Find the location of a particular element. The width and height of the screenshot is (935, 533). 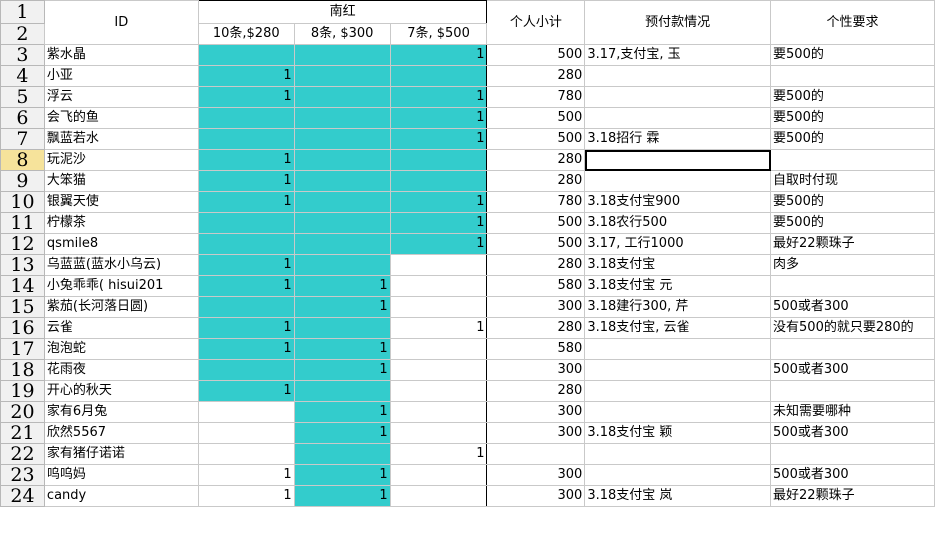

id-cell: 泡泡蛇 is located at coordinates (121, 349).